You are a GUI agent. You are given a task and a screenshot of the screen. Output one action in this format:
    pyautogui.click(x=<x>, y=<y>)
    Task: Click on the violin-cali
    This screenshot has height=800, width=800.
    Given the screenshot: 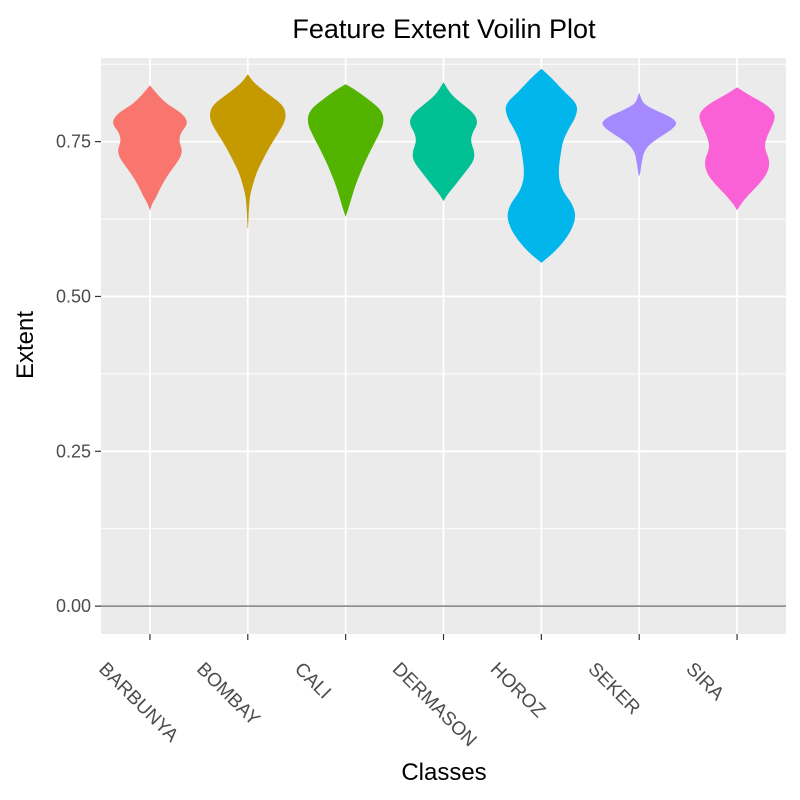 What is the action you would take?
    pyautogui.click(x=345, y=150)
    